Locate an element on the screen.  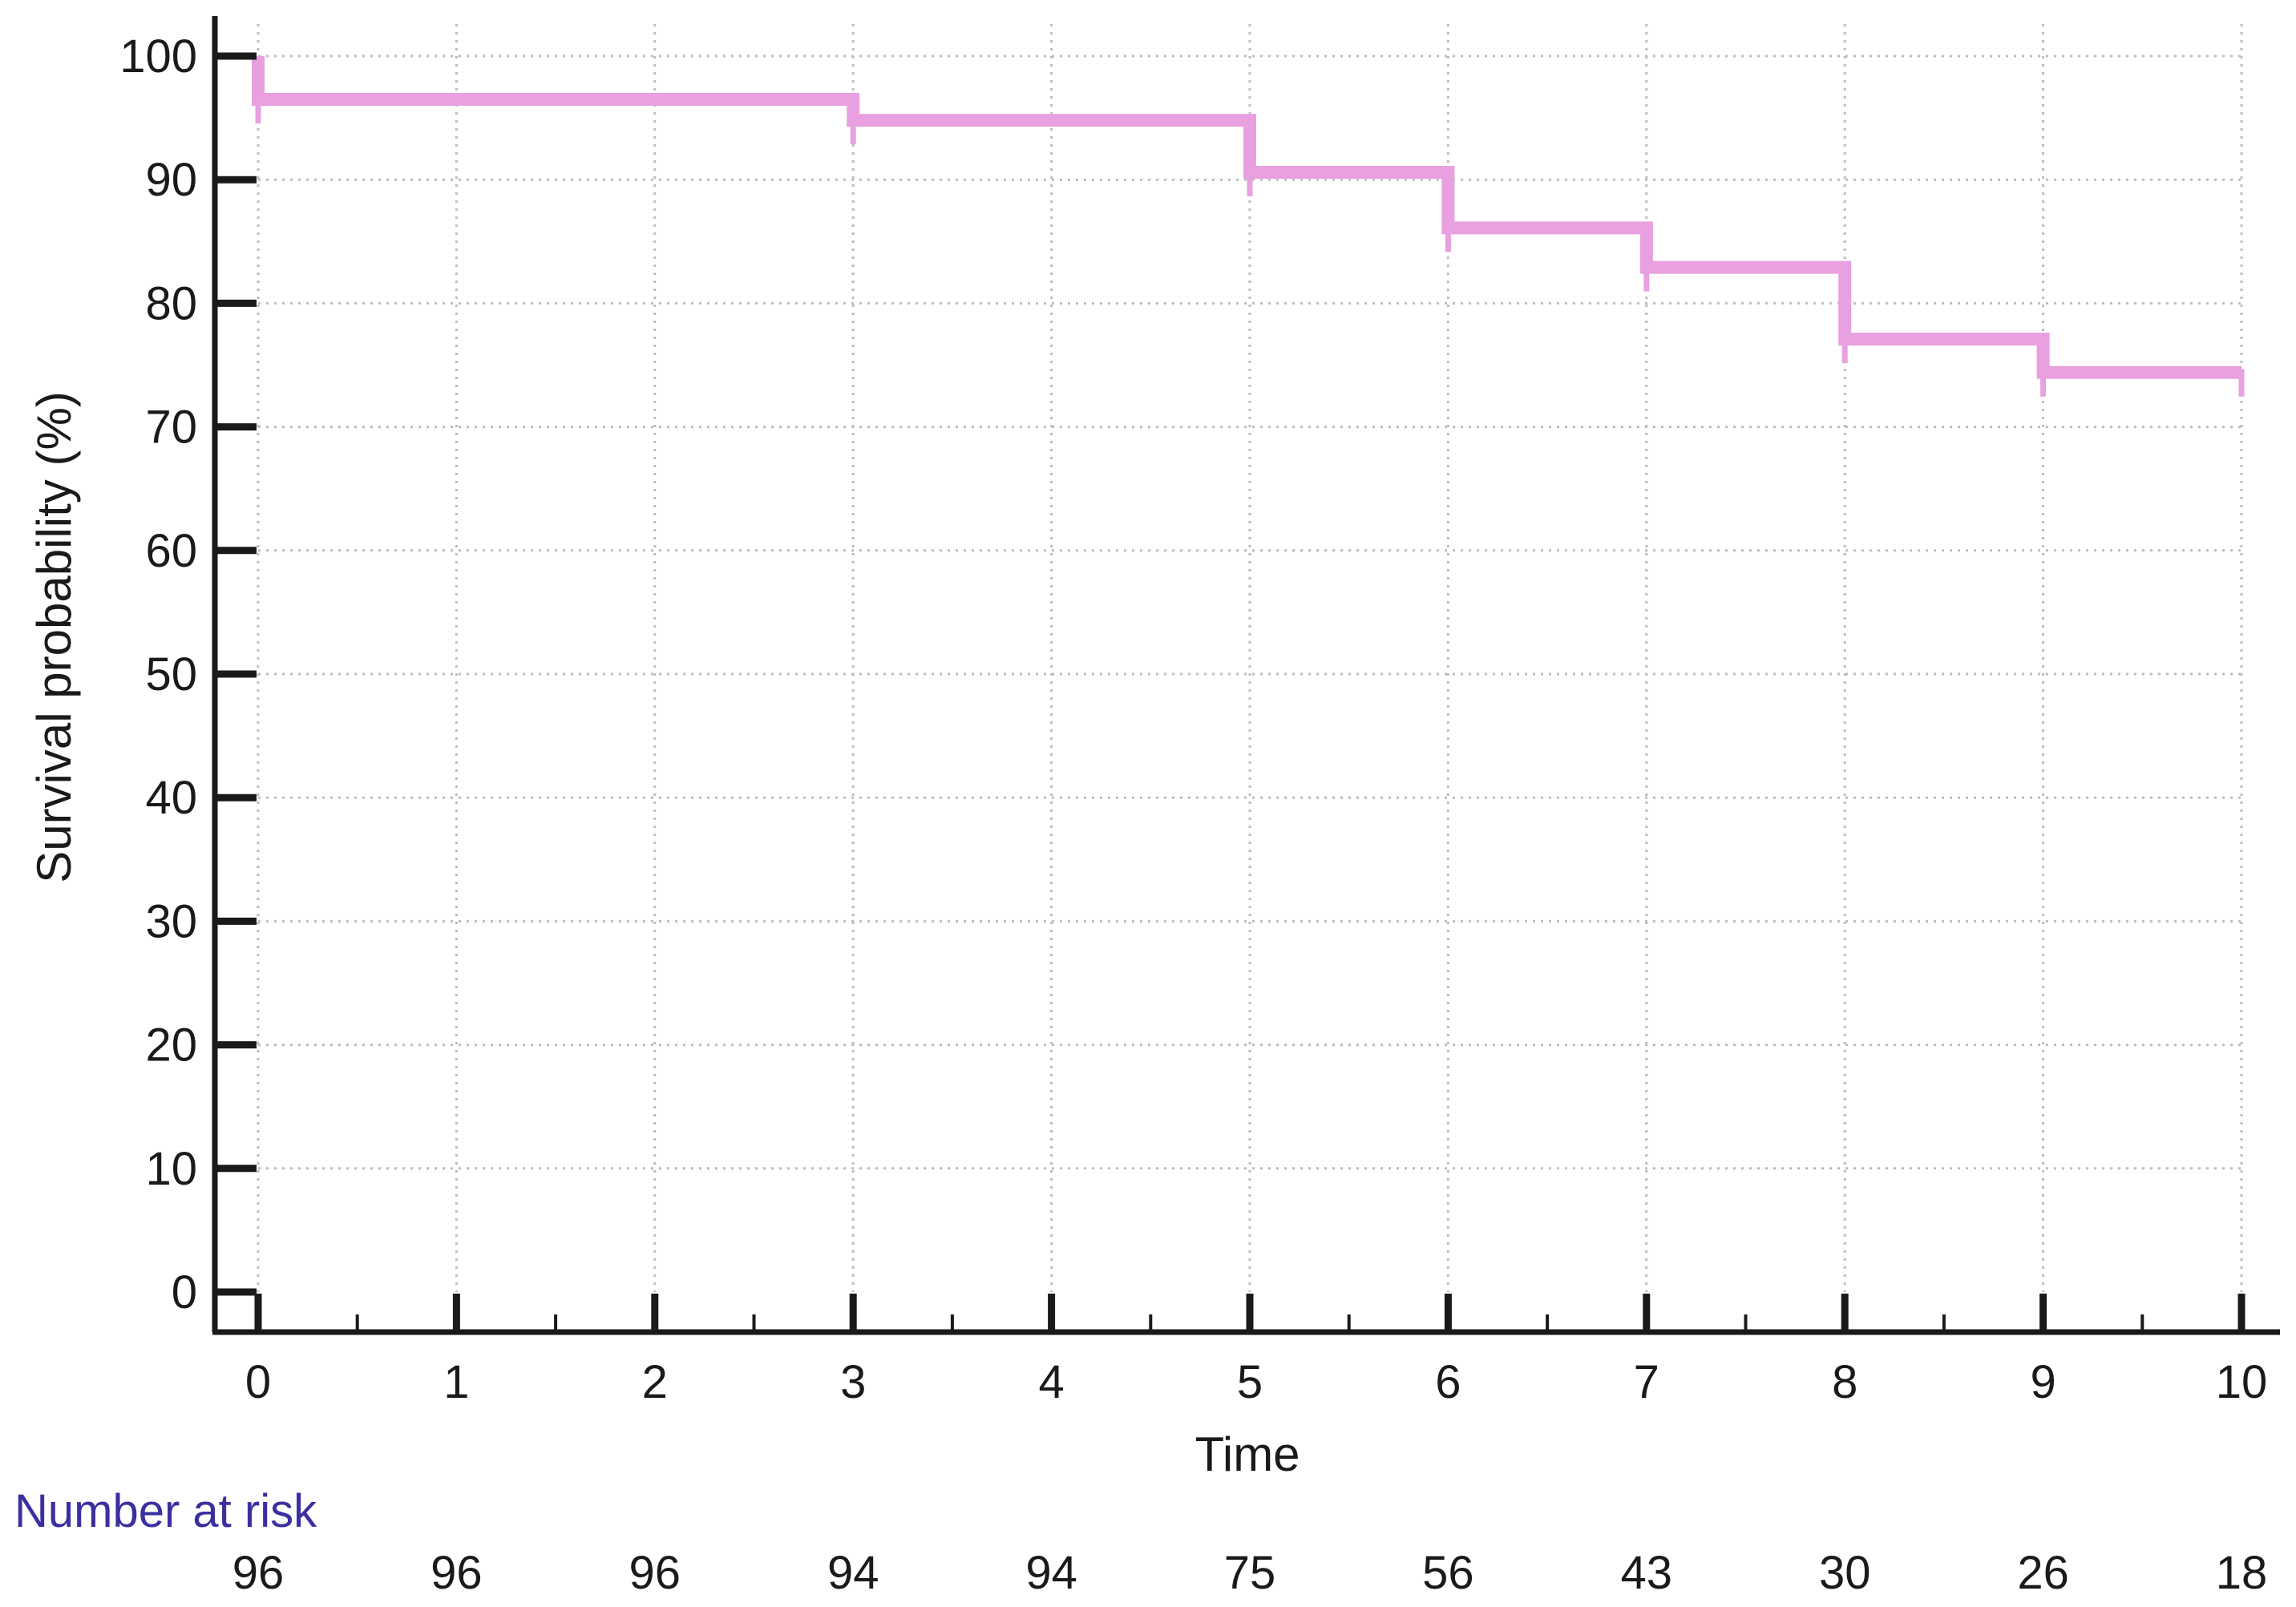
y-tick-label: 30 is located at coordinates (171, 921).